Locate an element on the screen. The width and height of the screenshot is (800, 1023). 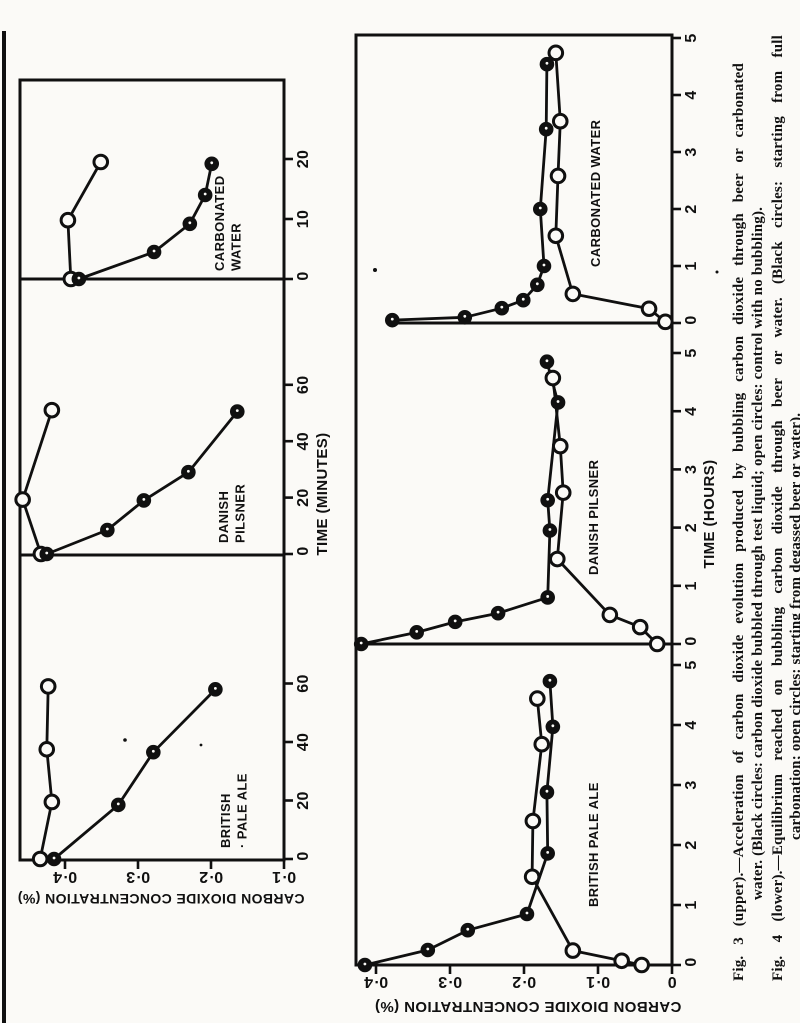
x-tick-label: 10 is located at coordinates (303, 219).